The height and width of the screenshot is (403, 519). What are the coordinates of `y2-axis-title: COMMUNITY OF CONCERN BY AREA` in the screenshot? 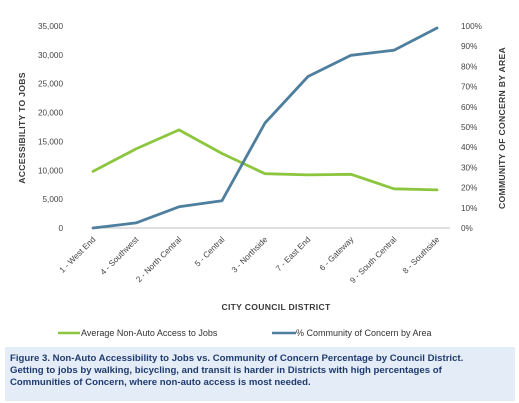 It's located at (502, 128).